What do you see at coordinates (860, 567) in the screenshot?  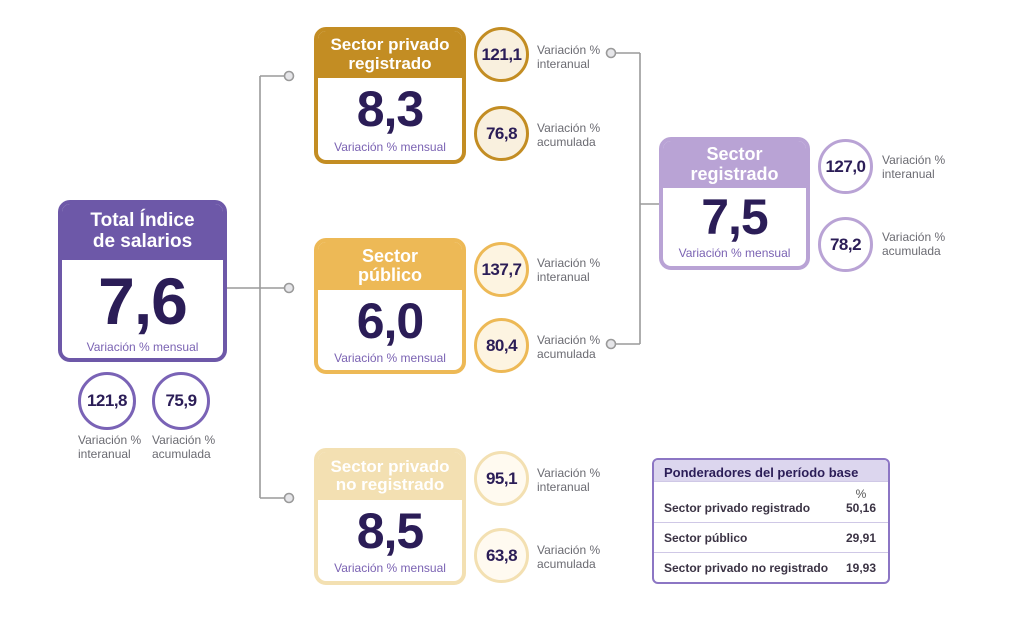 I see `row-value: 19,93` at bounding box center [860, 567].